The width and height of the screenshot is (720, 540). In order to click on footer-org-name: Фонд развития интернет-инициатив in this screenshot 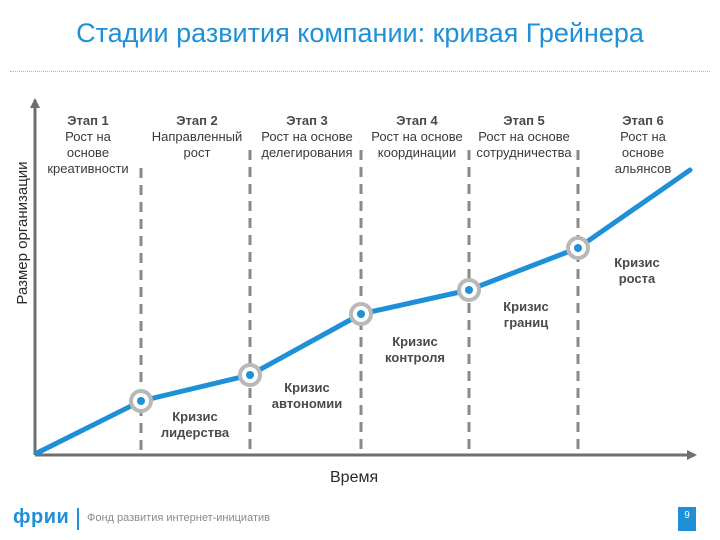, I will do `click(178, 518)`.